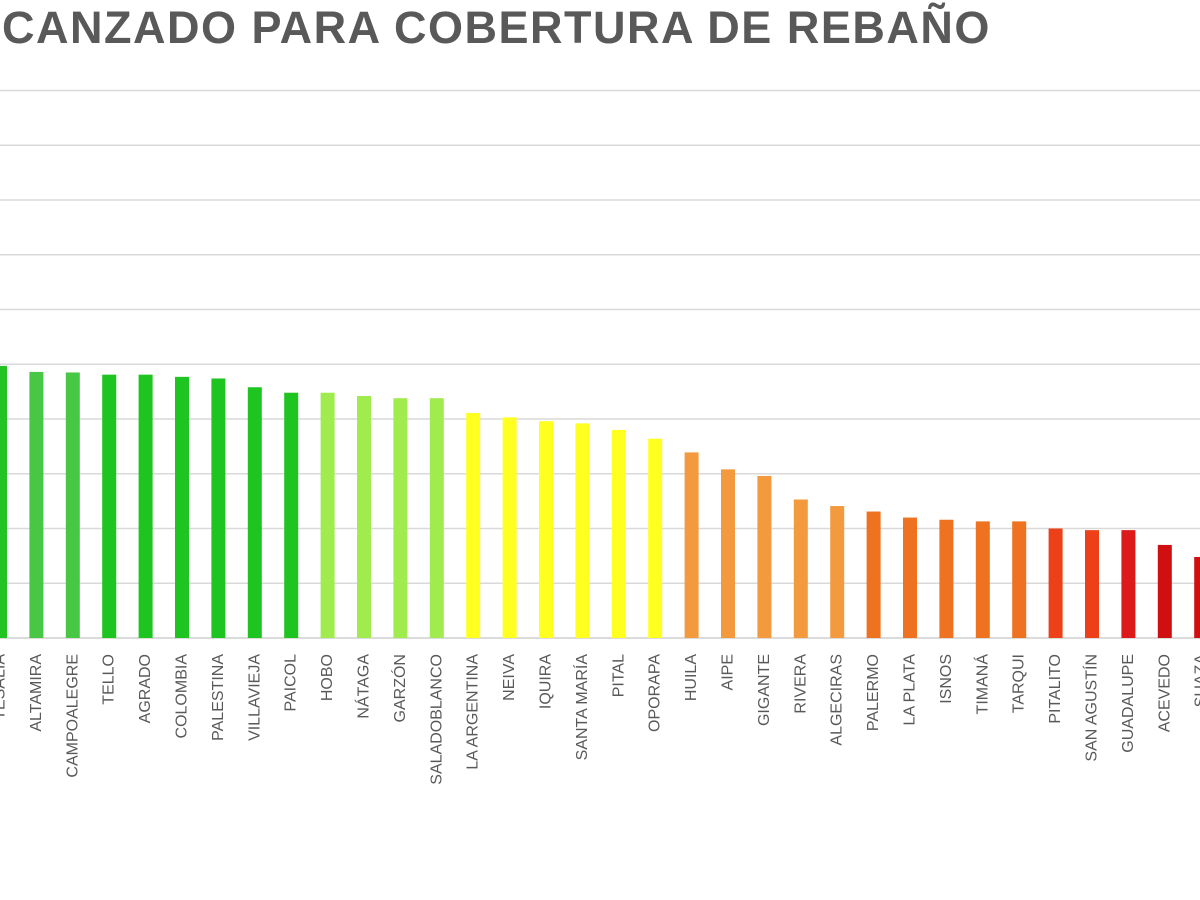 Image resolution: width=1200 pixels, height=900 pixels. Describe the element at coordinates (800, 684) in the screenshot. I see `category-label: RIVERA` at that location.